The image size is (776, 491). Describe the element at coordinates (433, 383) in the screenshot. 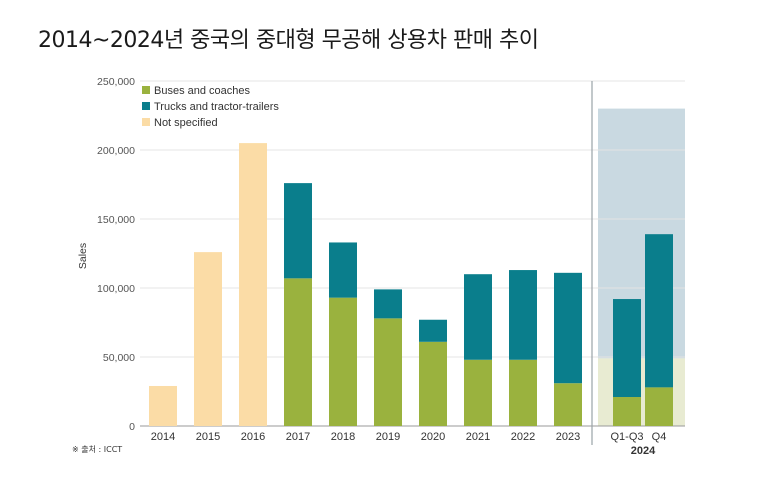

I see `bar-buses-2020` at that location.